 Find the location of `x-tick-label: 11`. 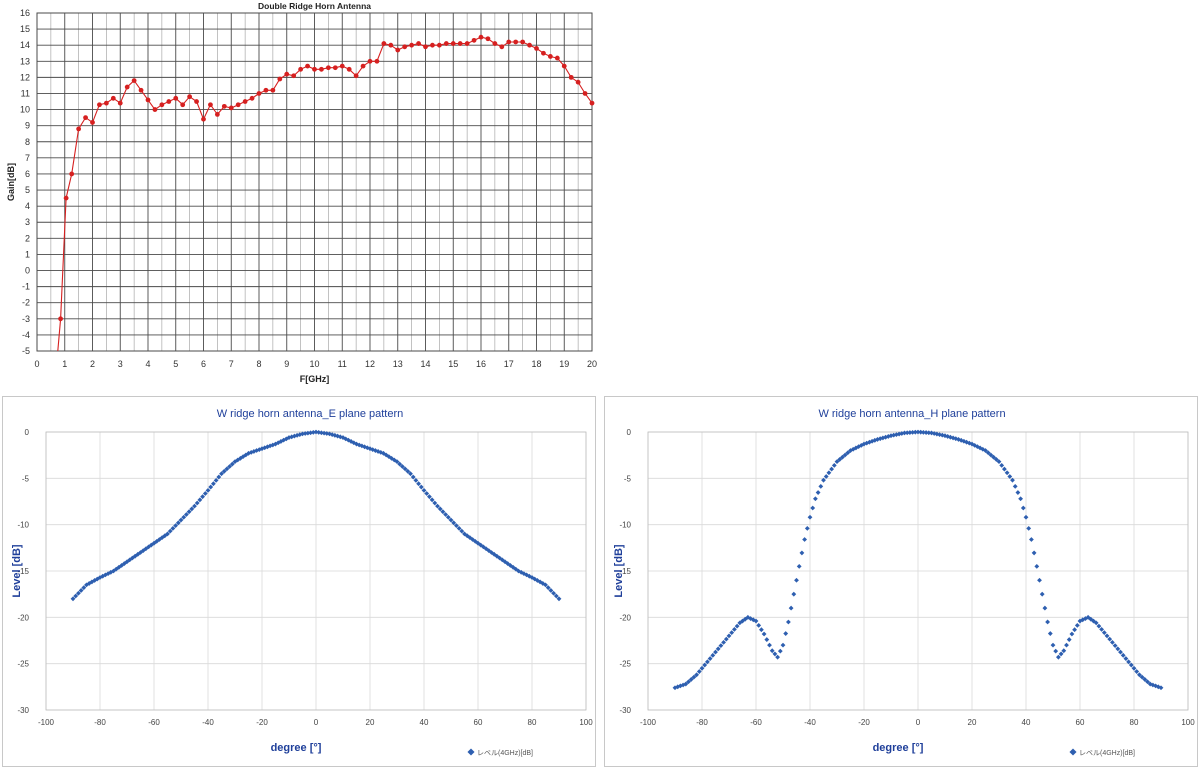

x-tick-label: 11 is located at coordinates (342, 364).